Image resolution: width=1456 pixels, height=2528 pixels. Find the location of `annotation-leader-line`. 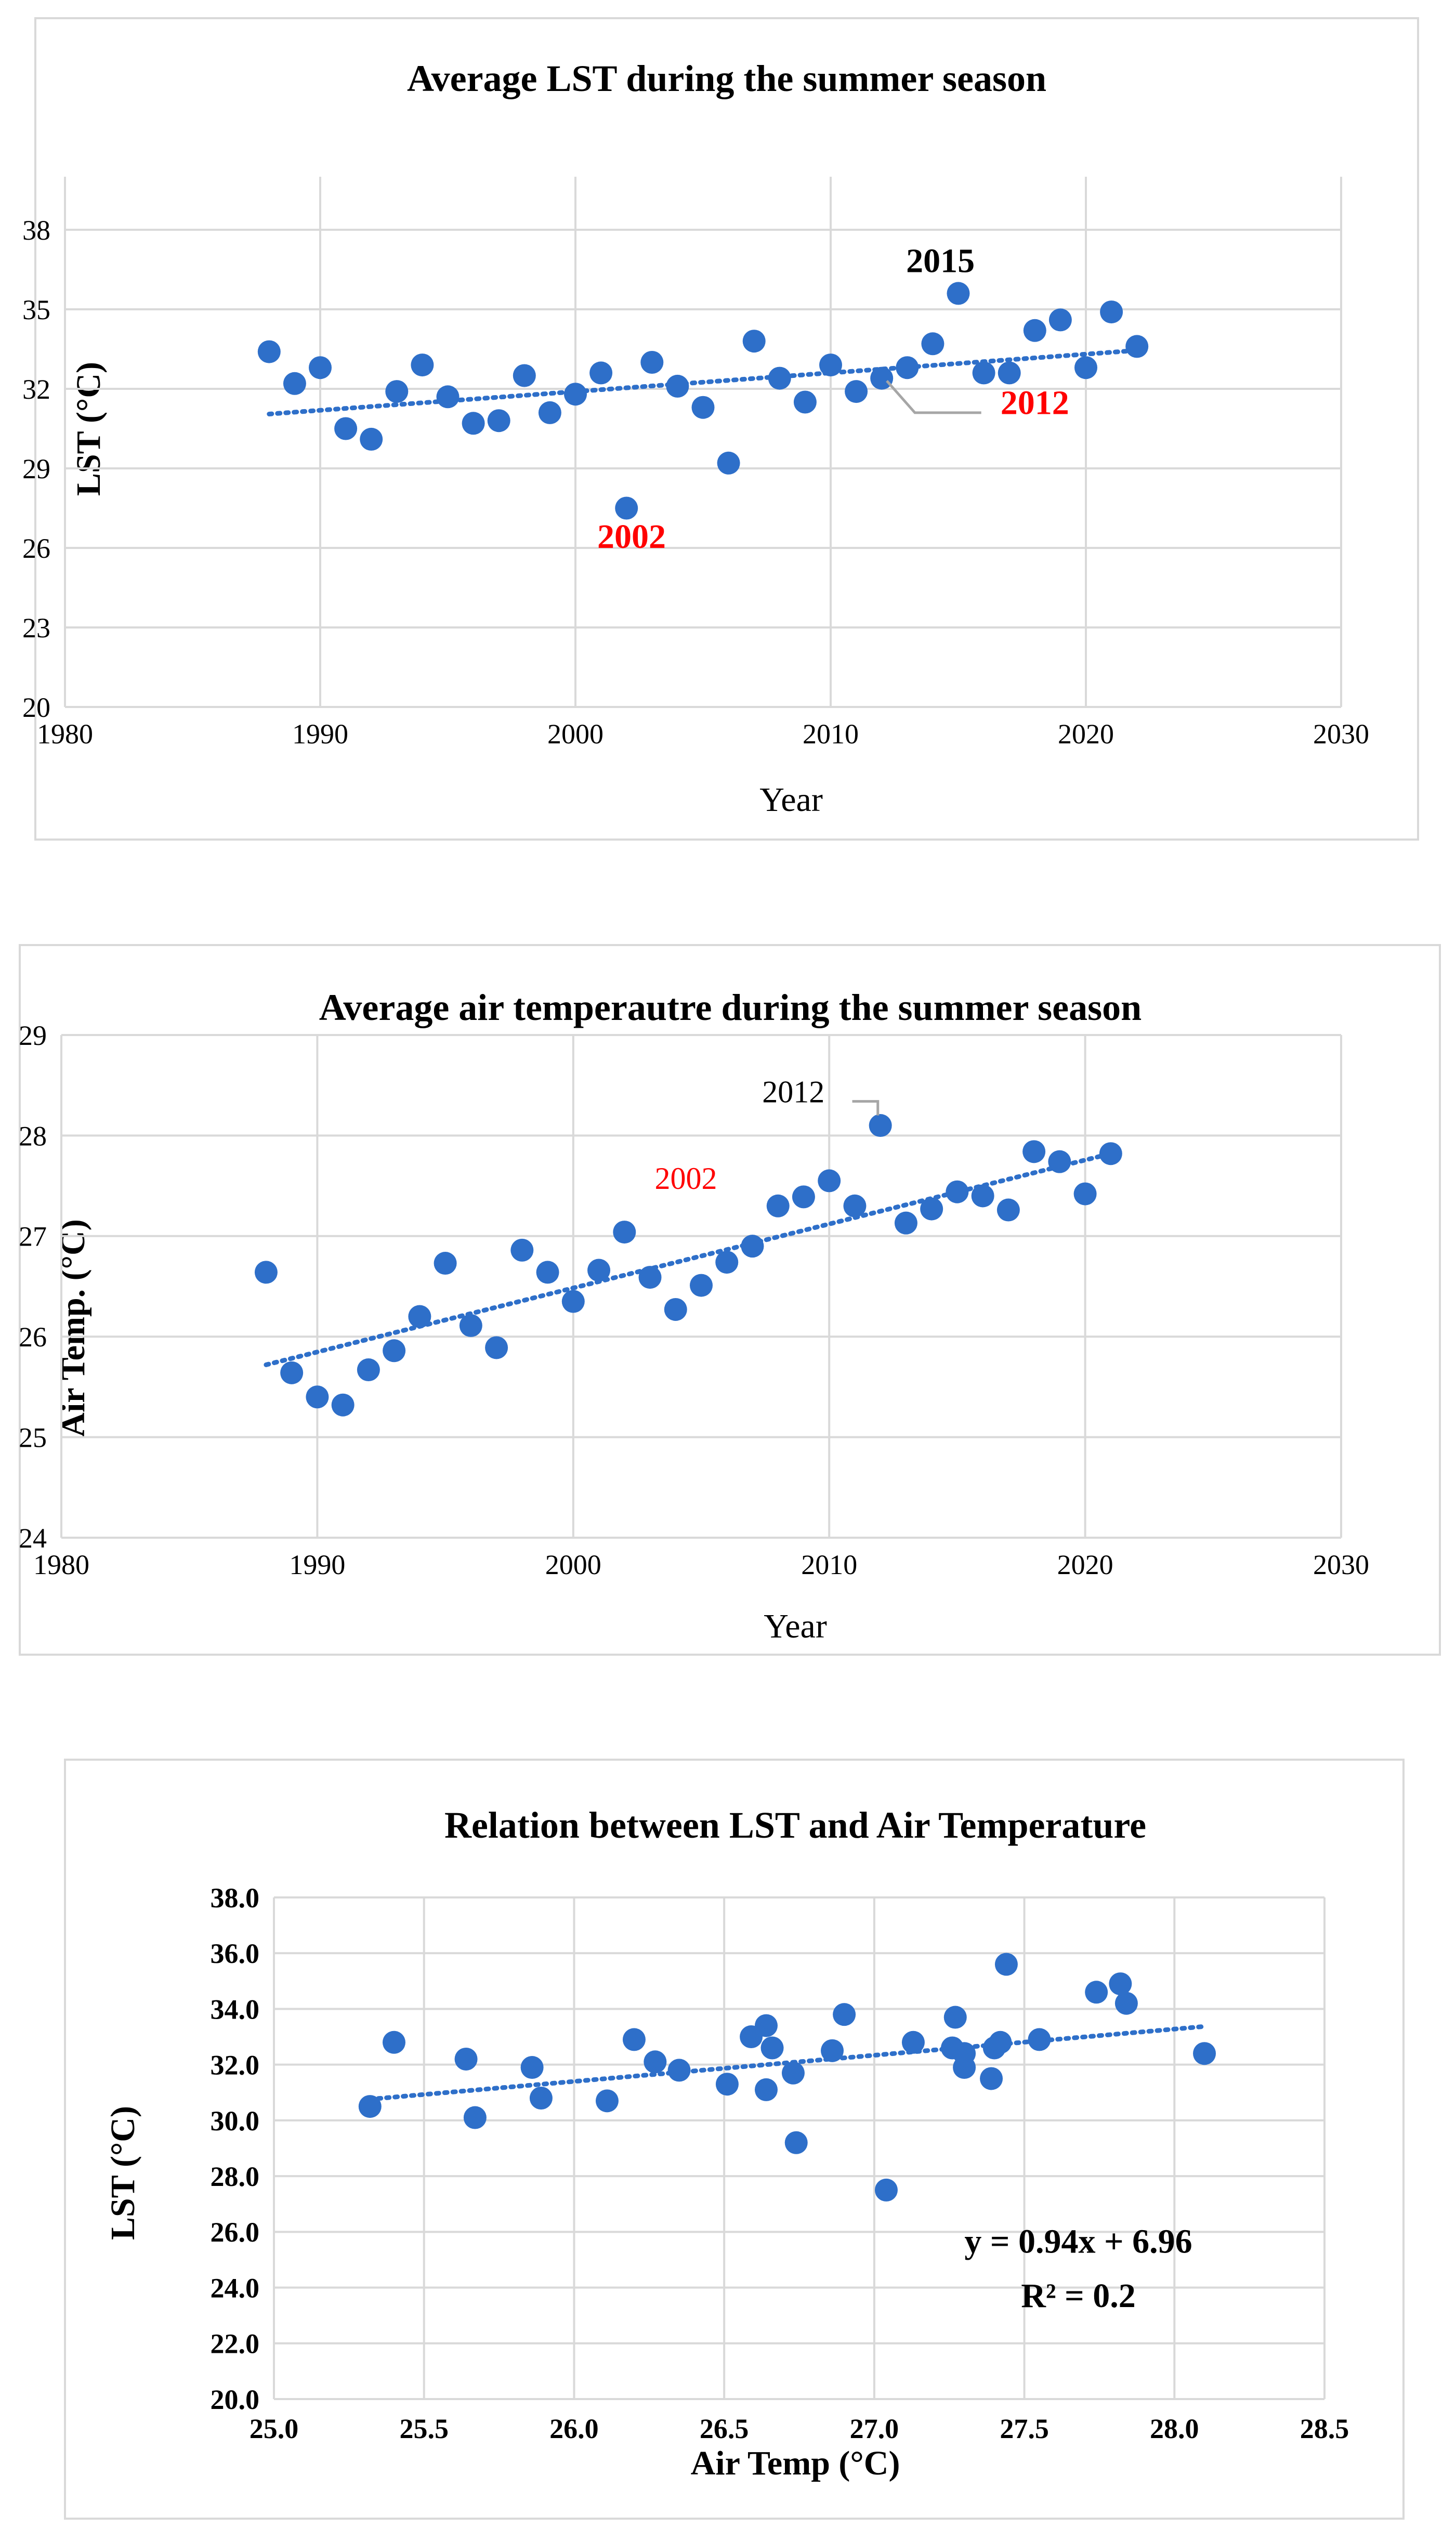

annotation-leader-line is located at coordinates (934, 397).